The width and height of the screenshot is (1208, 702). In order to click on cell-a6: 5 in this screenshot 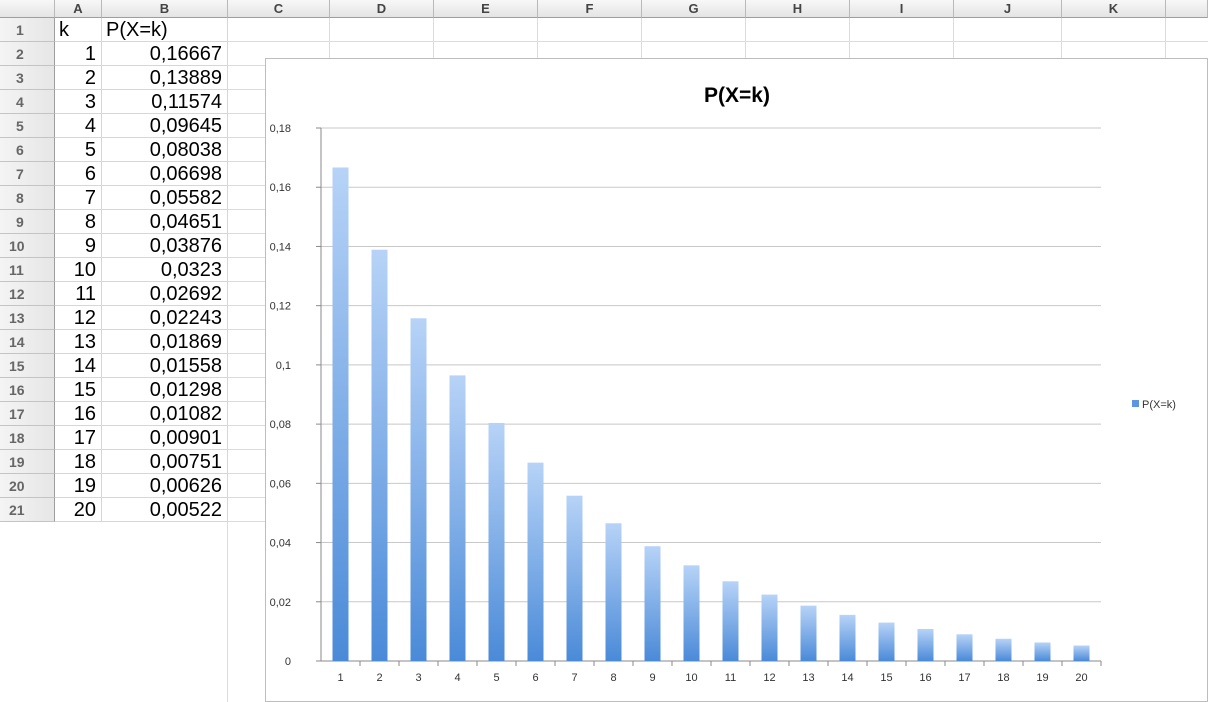, I will do `click(78, 150)`.